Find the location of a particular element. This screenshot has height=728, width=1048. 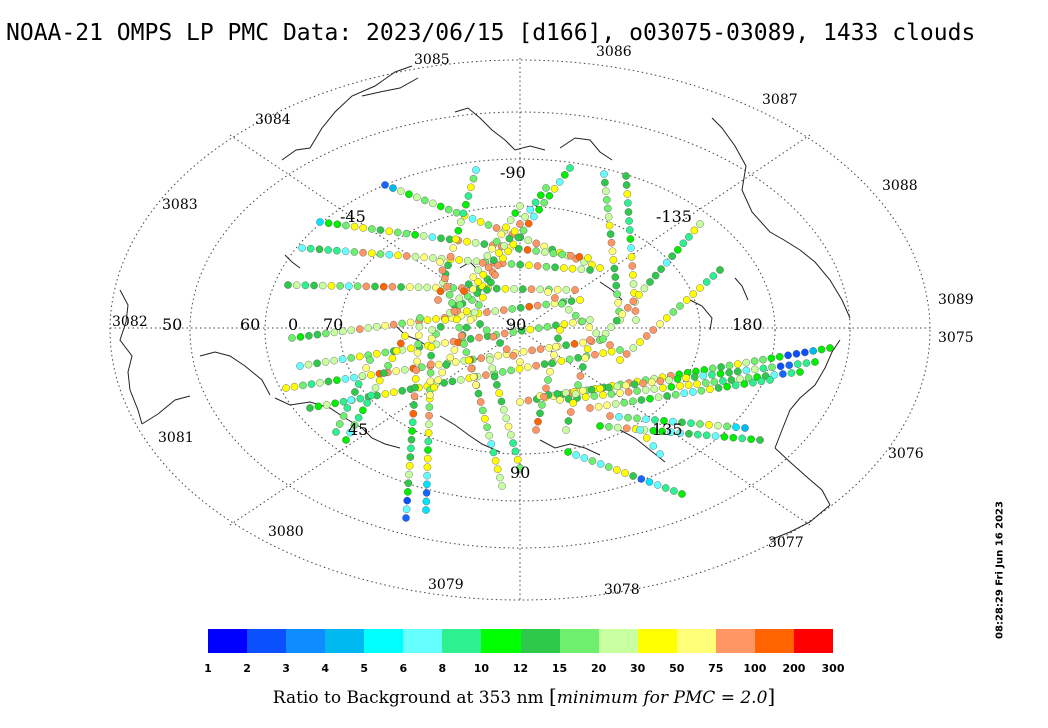

colorbar is located at coordinates (520, 641).